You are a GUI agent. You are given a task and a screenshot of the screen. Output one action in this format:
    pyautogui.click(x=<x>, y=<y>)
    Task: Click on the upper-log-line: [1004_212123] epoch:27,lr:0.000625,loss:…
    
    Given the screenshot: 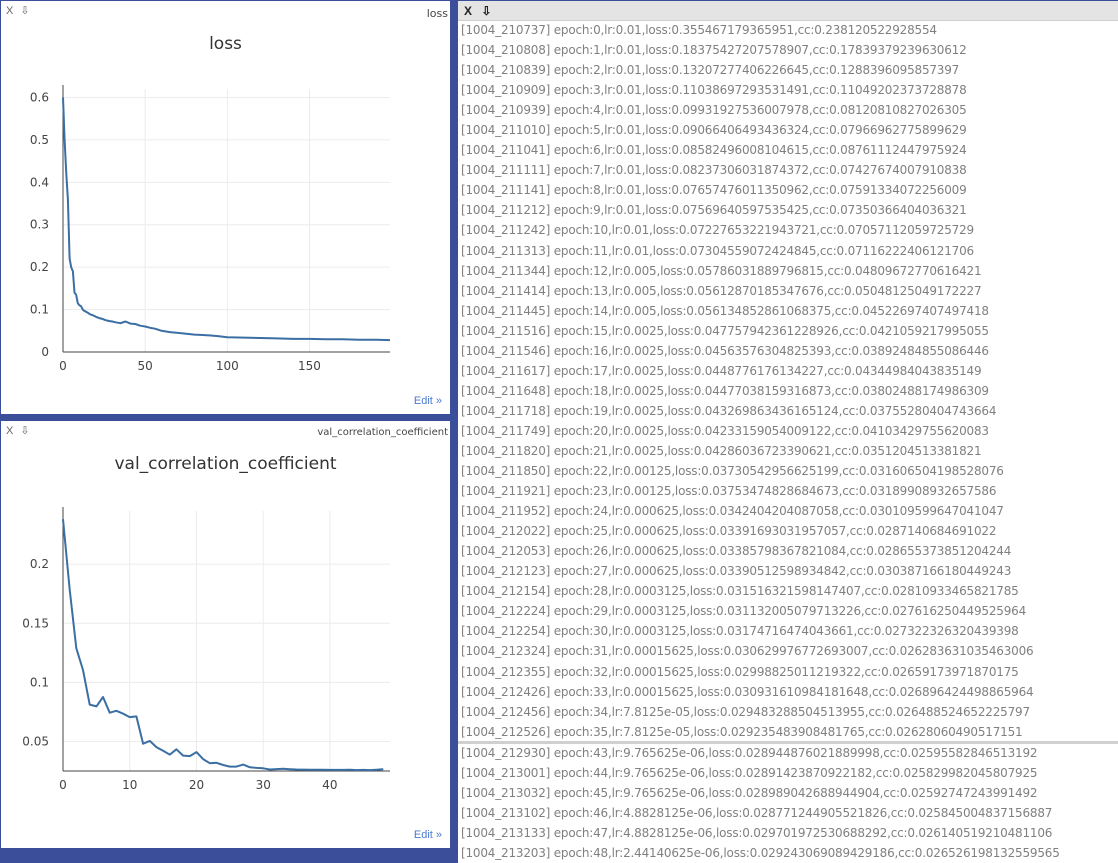 What is the action you would take?
    pyautogui.click(x=736, y=571)
    